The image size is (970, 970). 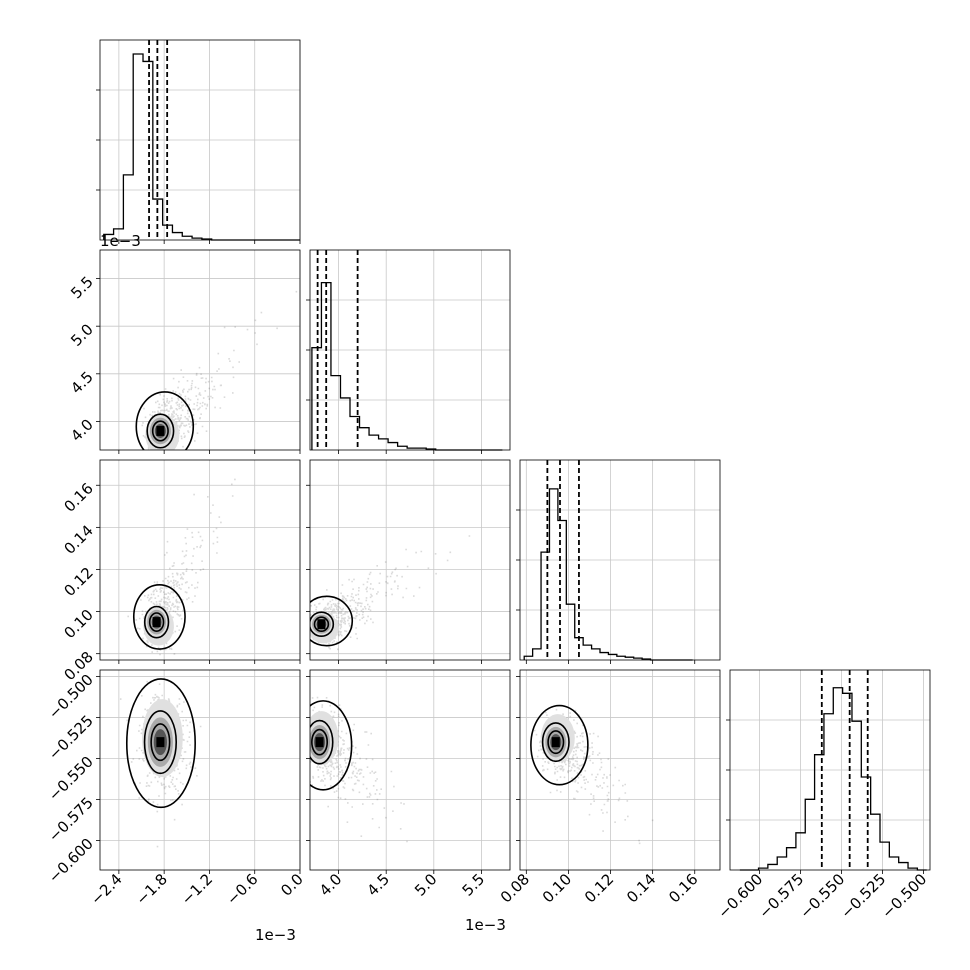 I want to click on y-offset-label: 1e−3, so click(x=120, y=241).